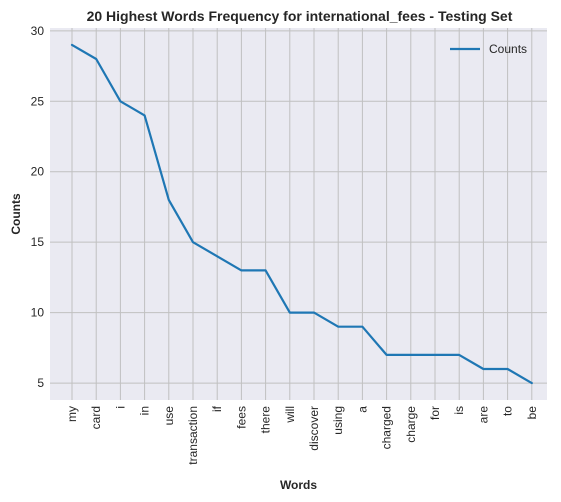  I want to click on x-tick-label: a, so click(362, 409).